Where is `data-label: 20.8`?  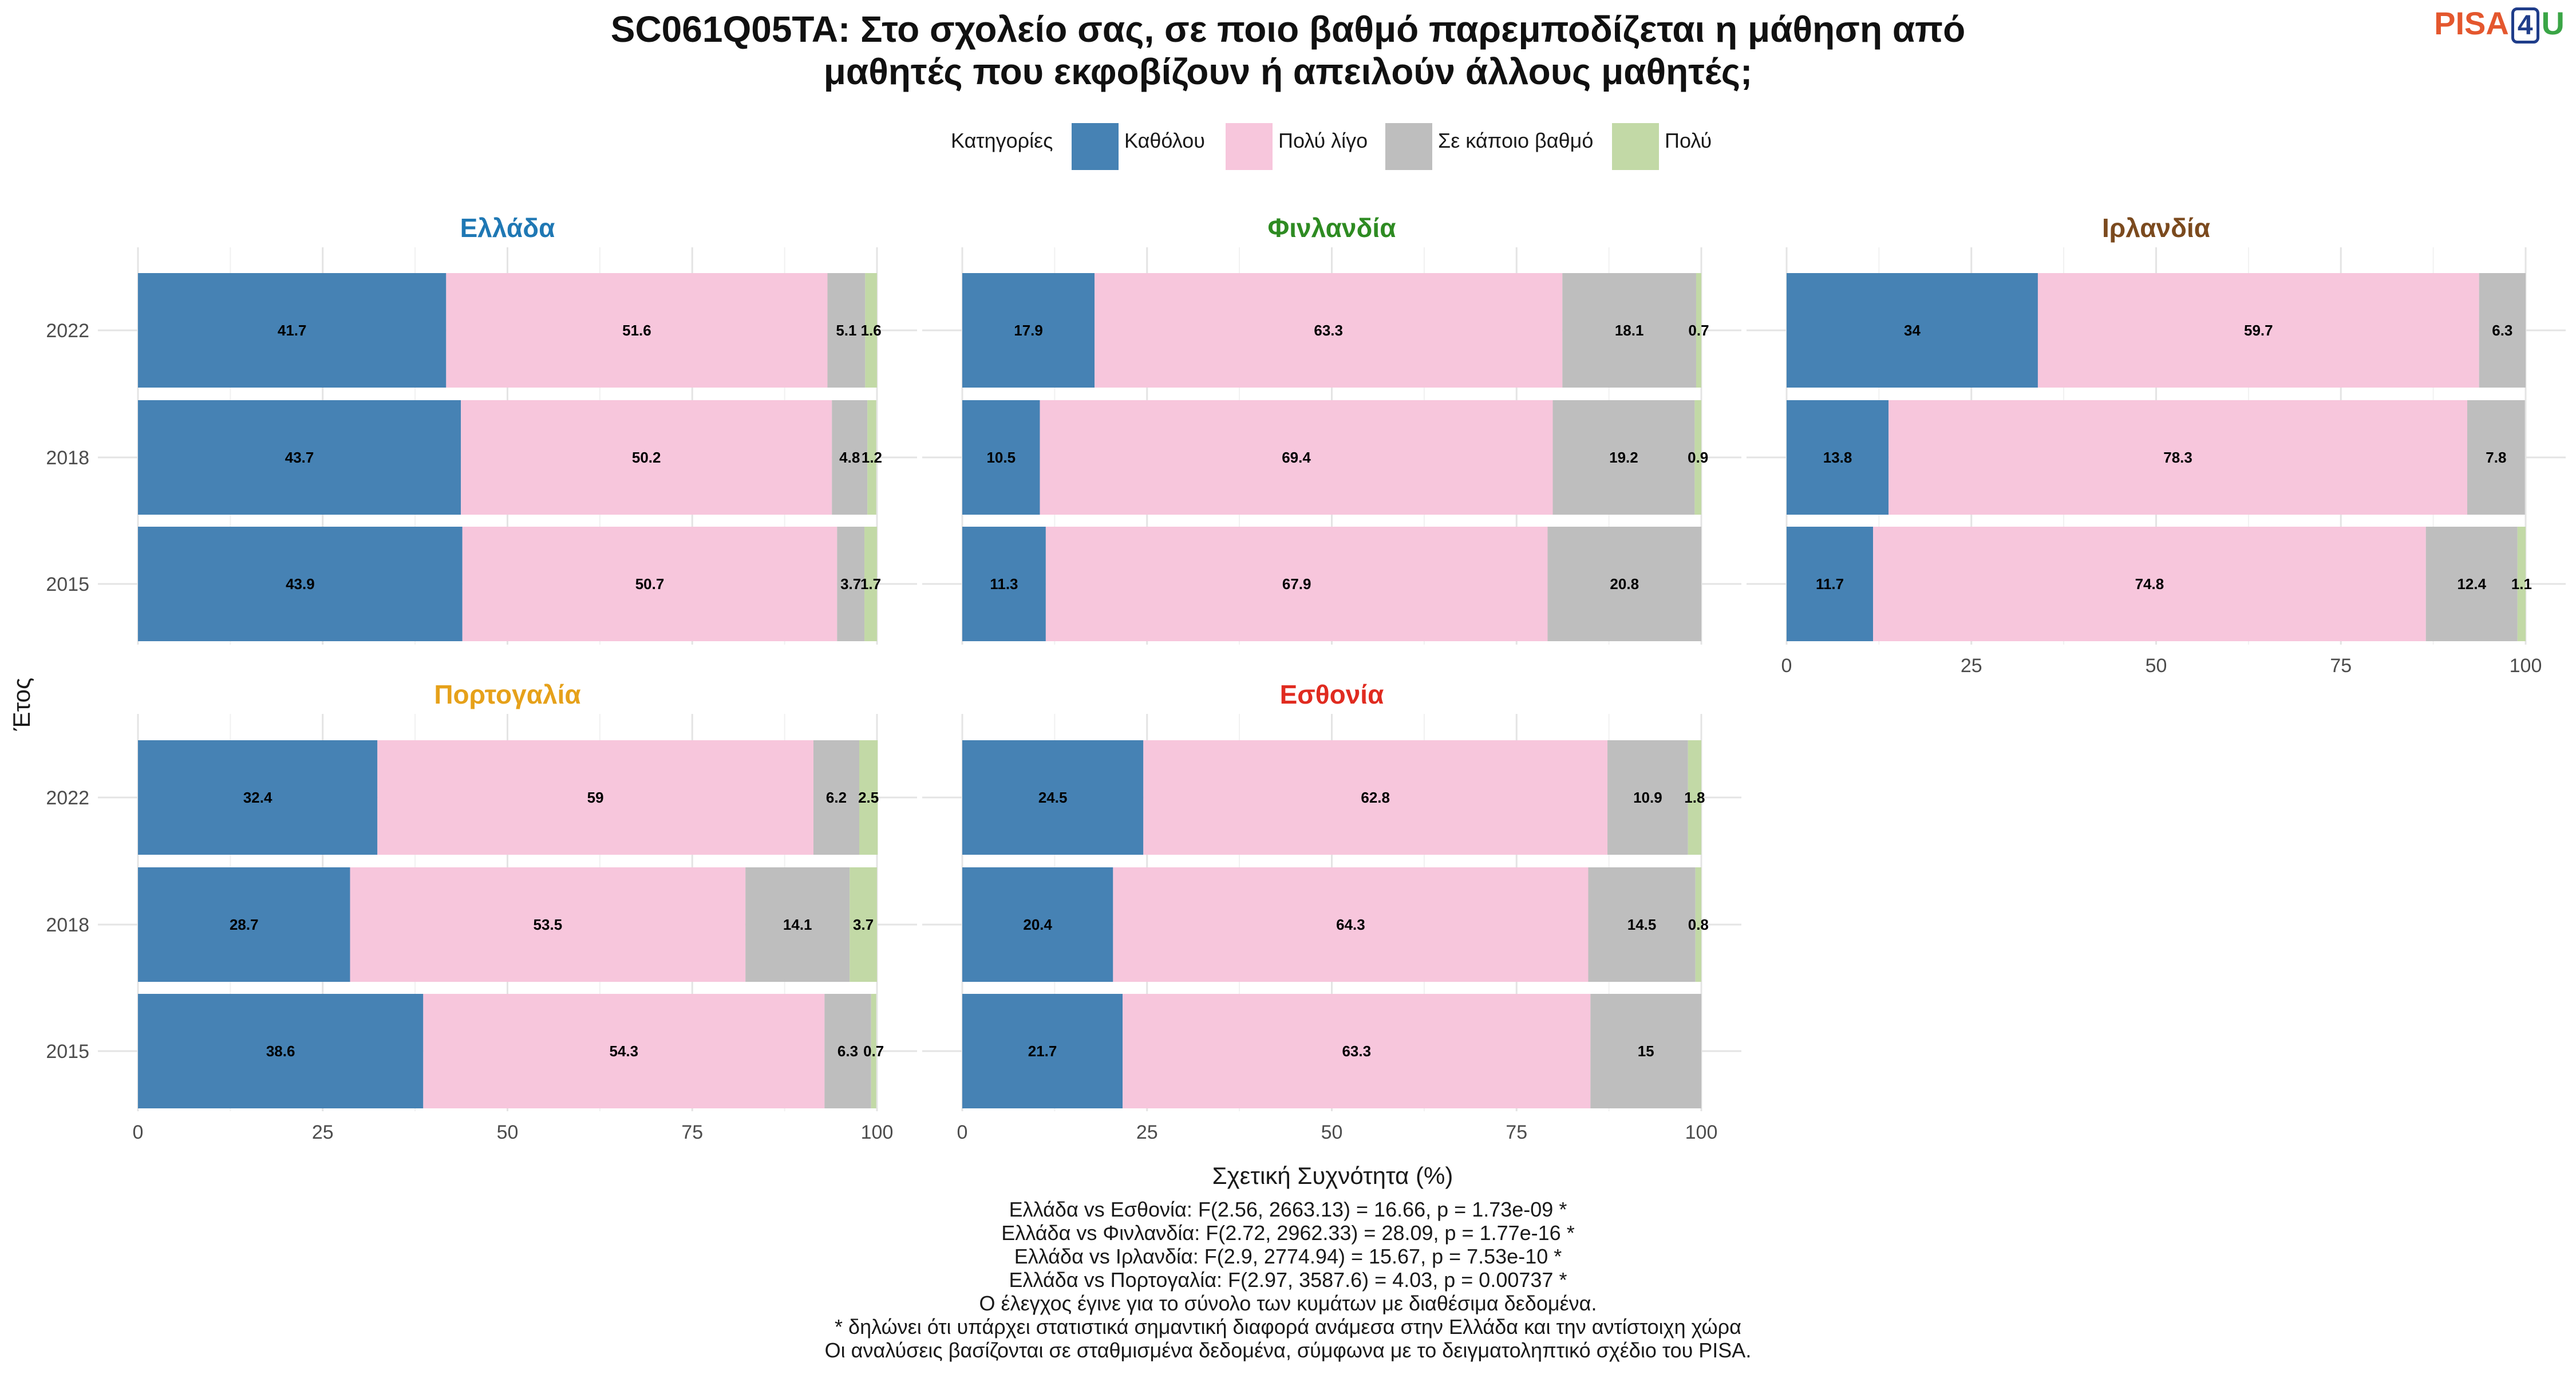
data-label: 20.8 is located at coordinates (1624, 584).